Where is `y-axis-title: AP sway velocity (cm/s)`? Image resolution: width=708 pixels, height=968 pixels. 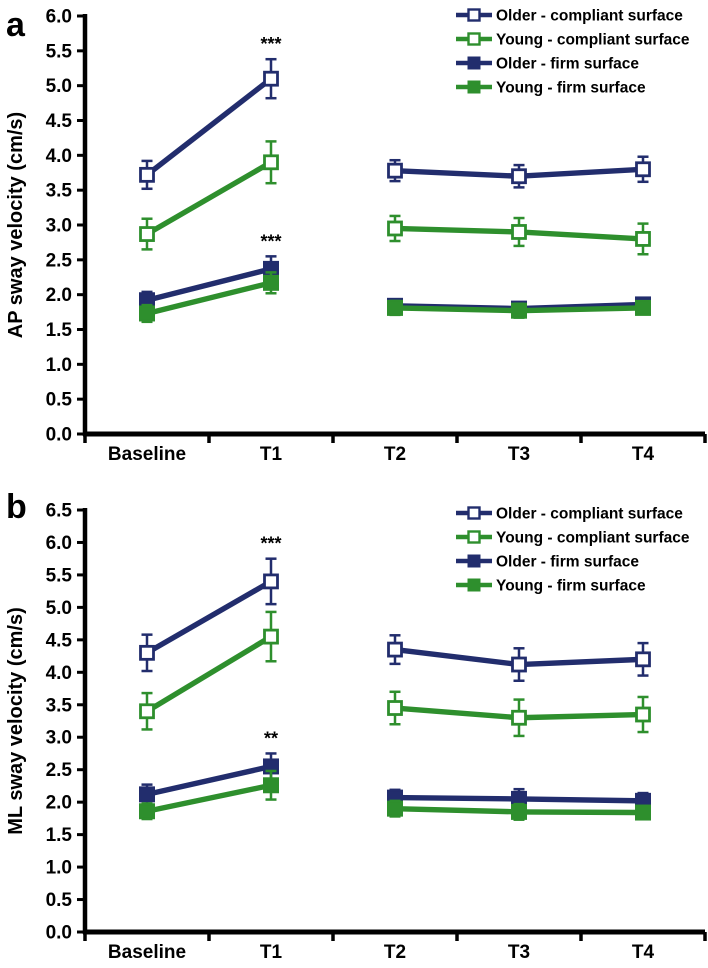 y-axis-title: AP sway velocity (cm/s) is located at coordinates (16, 225).